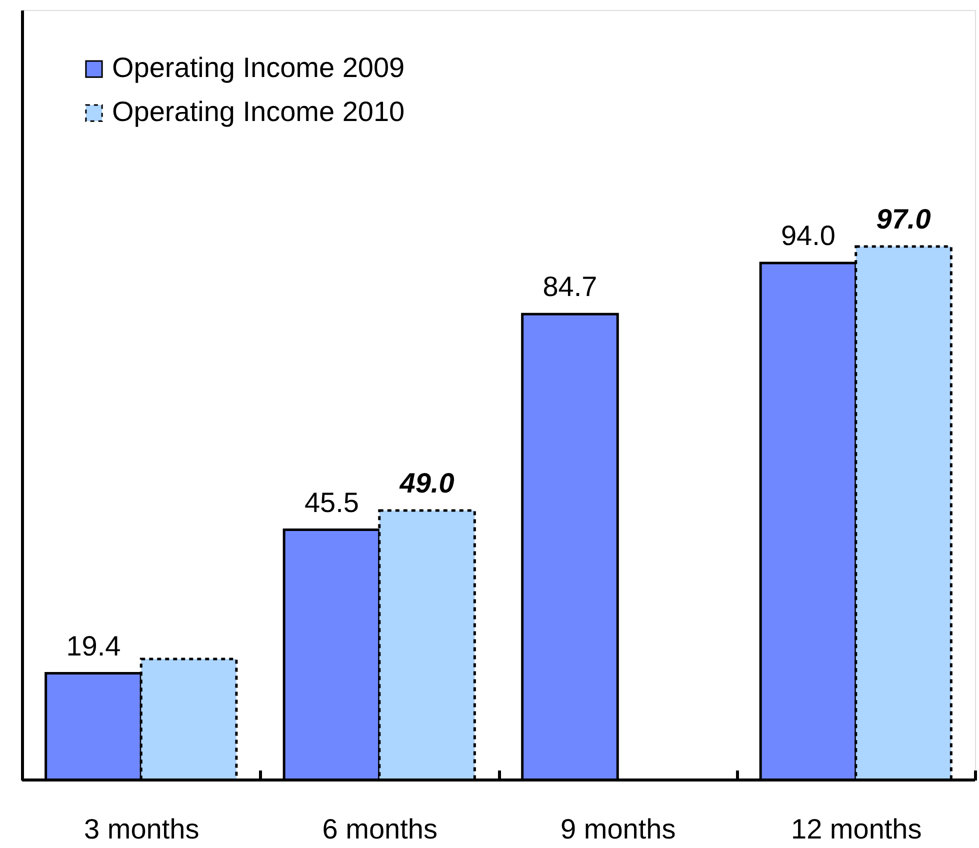 This screenshot has height=848, width=979. Describe the element at coordinates (426, 483) in the screenshot. I see `data-label: 49.0` at that location.